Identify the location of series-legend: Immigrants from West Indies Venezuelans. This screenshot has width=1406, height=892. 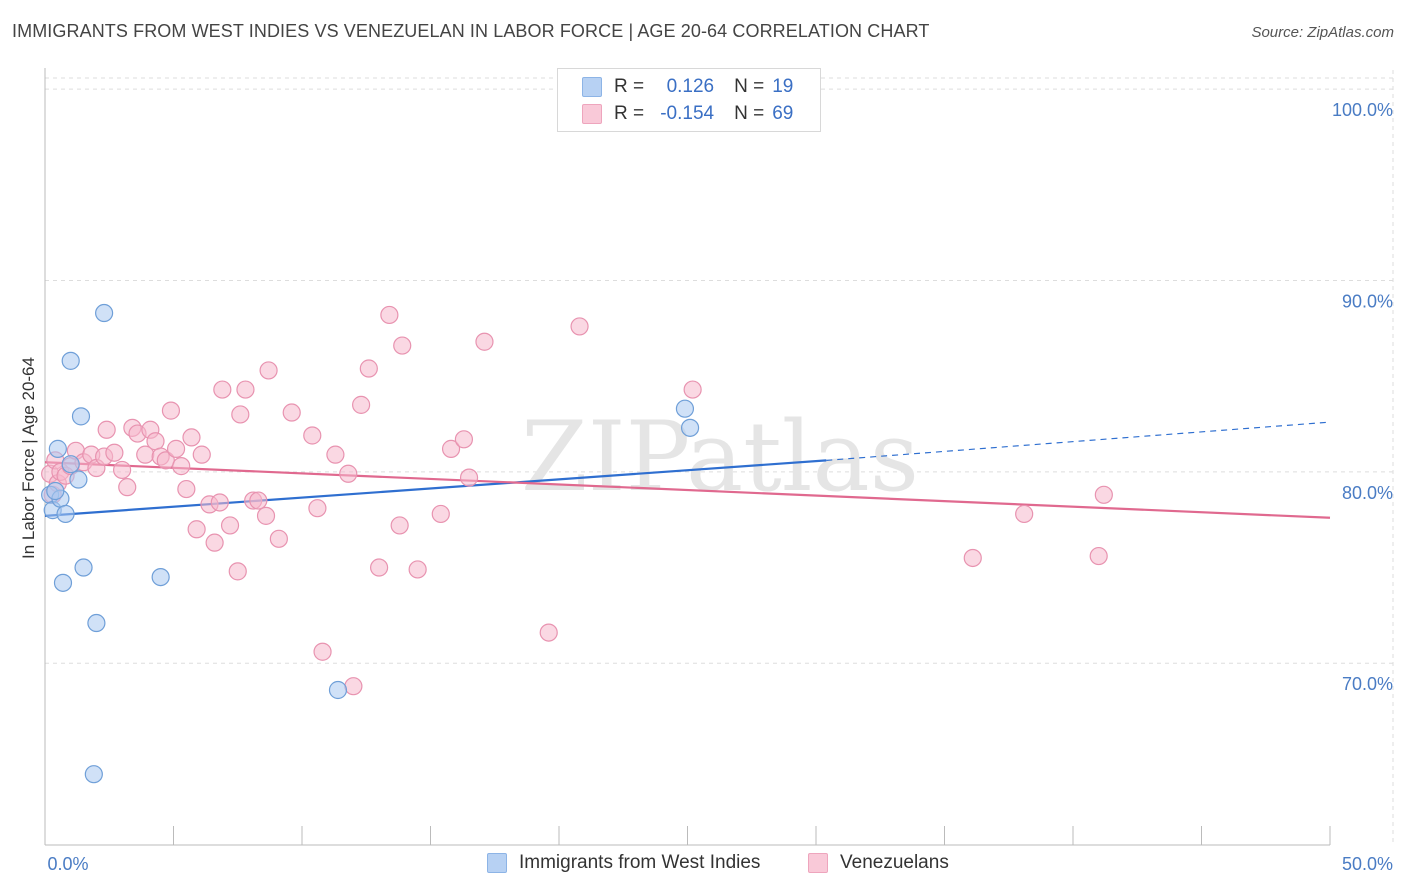
(703, 865).